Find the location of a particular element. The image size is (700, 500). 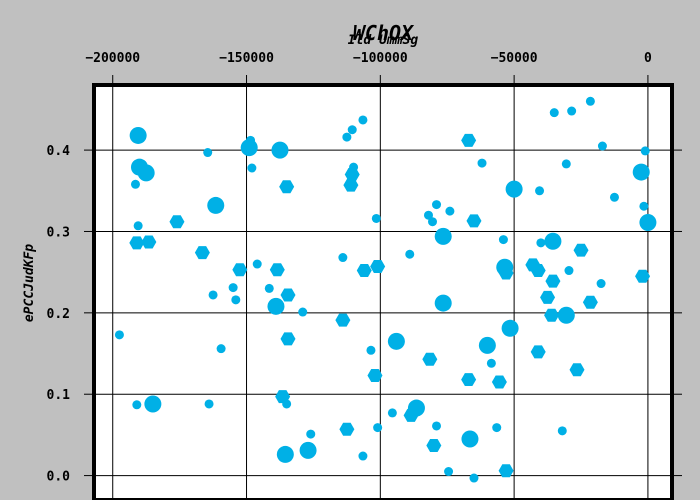

y-tick-label: 0.2 is located at coordinates (58, 314).